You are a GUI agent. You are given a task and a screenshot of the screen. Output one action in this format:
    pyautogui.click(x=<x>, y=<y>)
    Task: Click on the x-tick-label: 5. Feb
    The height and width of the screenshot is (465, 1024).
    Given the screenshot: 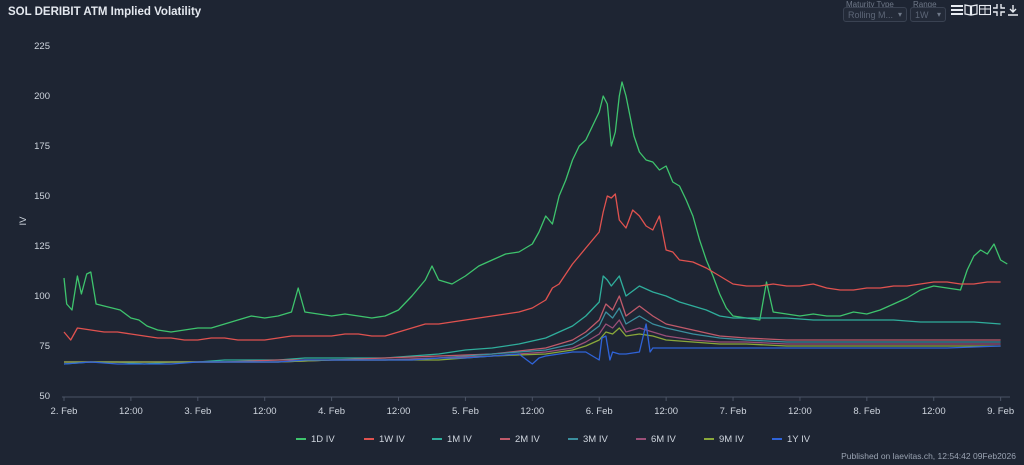 What is the action you would take?
    pyautogui.click(x=465, y=411)
    